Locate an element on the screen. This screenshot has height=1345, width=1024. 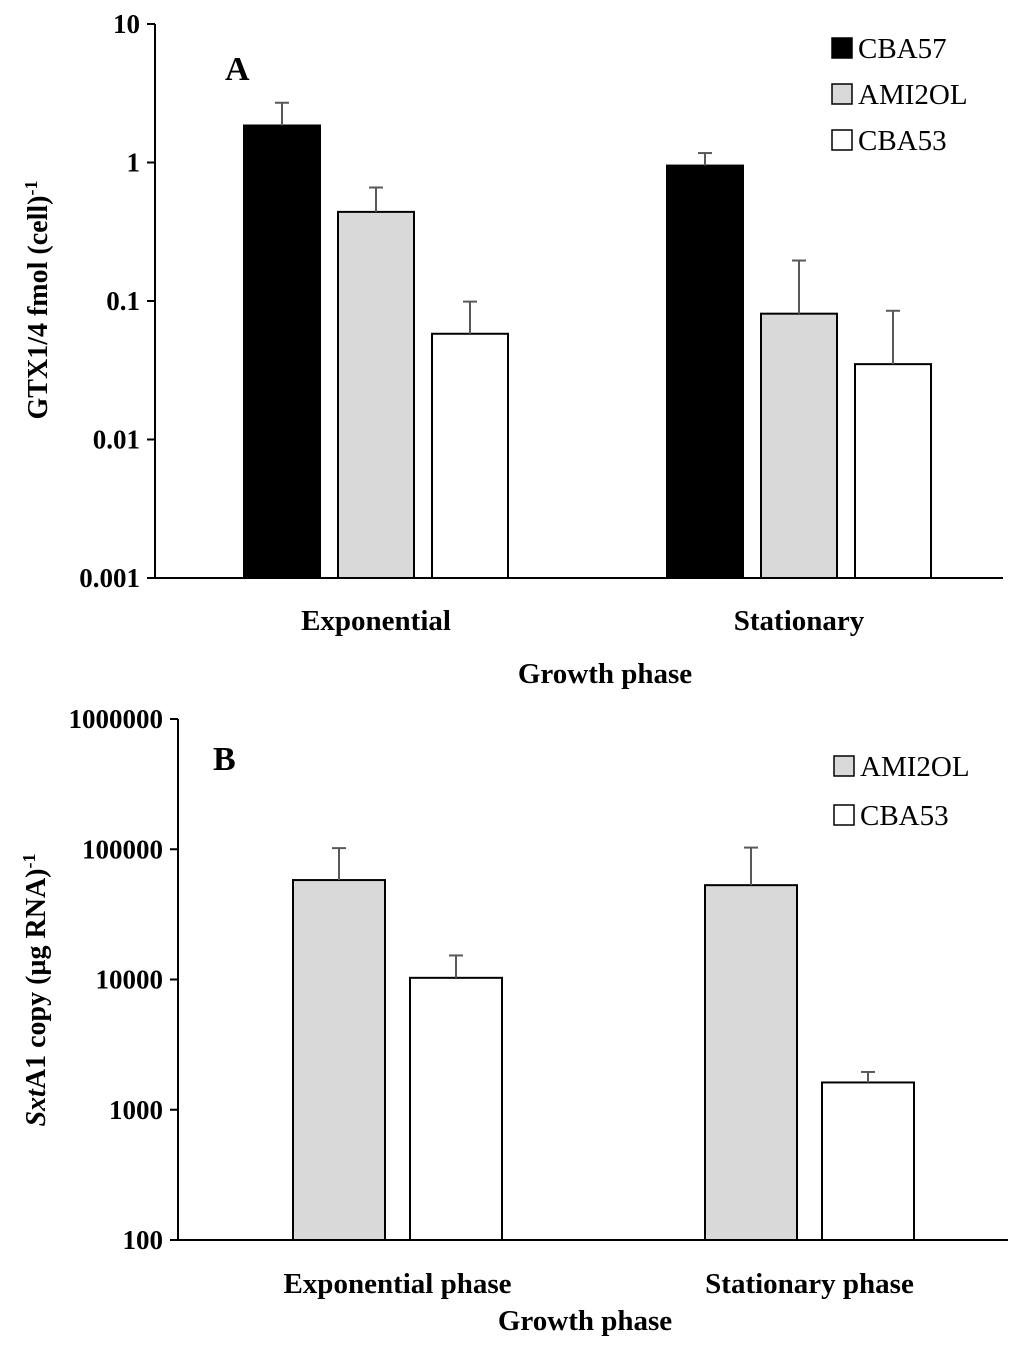
x-category-label: Stationary phase is located at coordinates (809, 1284).